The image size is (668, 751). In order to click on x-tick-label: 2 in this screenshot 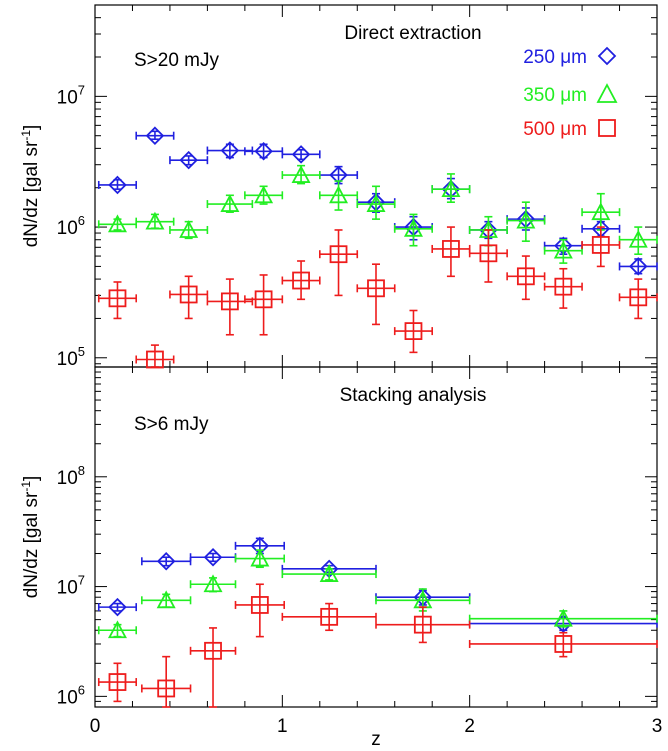, I will do `click(469, 726)`.